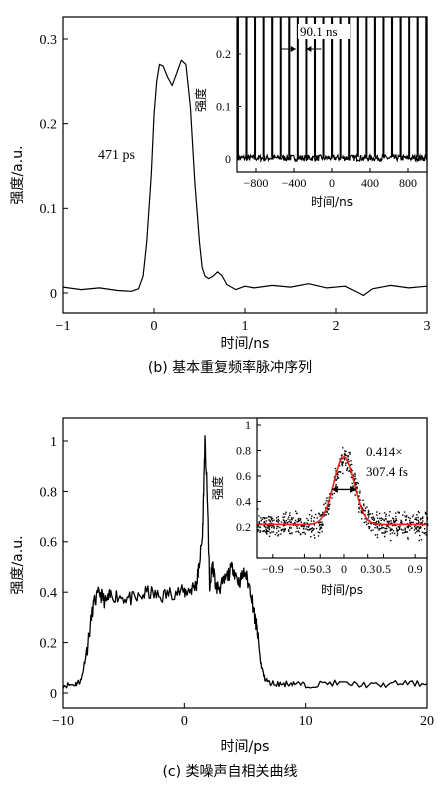 This screenshot has width=447, height=794. Describe the element at coordinates (367, 569) in the screenshot. I see `c-inset-xtick-label: 0.3` at that location.